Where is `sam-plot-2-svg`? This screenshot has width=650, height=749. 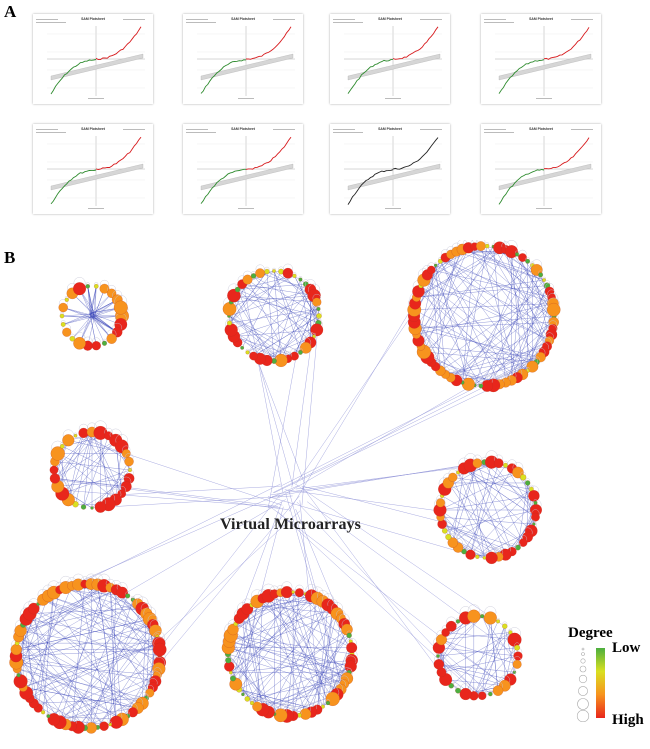
sam-plot-2-svg is located at coordinates (240, 59).